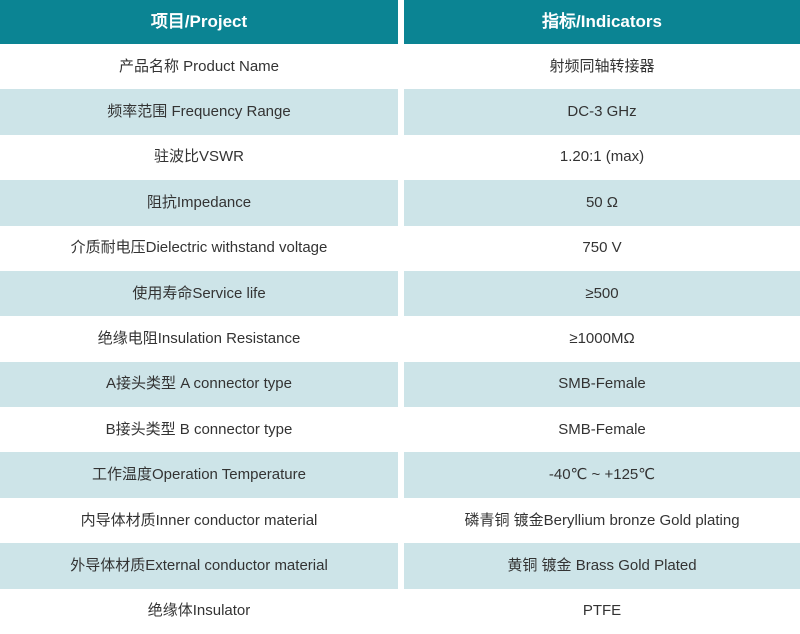  Describe the element at coordinates (400, 248) in the screenshot. I see `table-row: 介质耐电压Dielectric withstand voltage 750 V` at that location.